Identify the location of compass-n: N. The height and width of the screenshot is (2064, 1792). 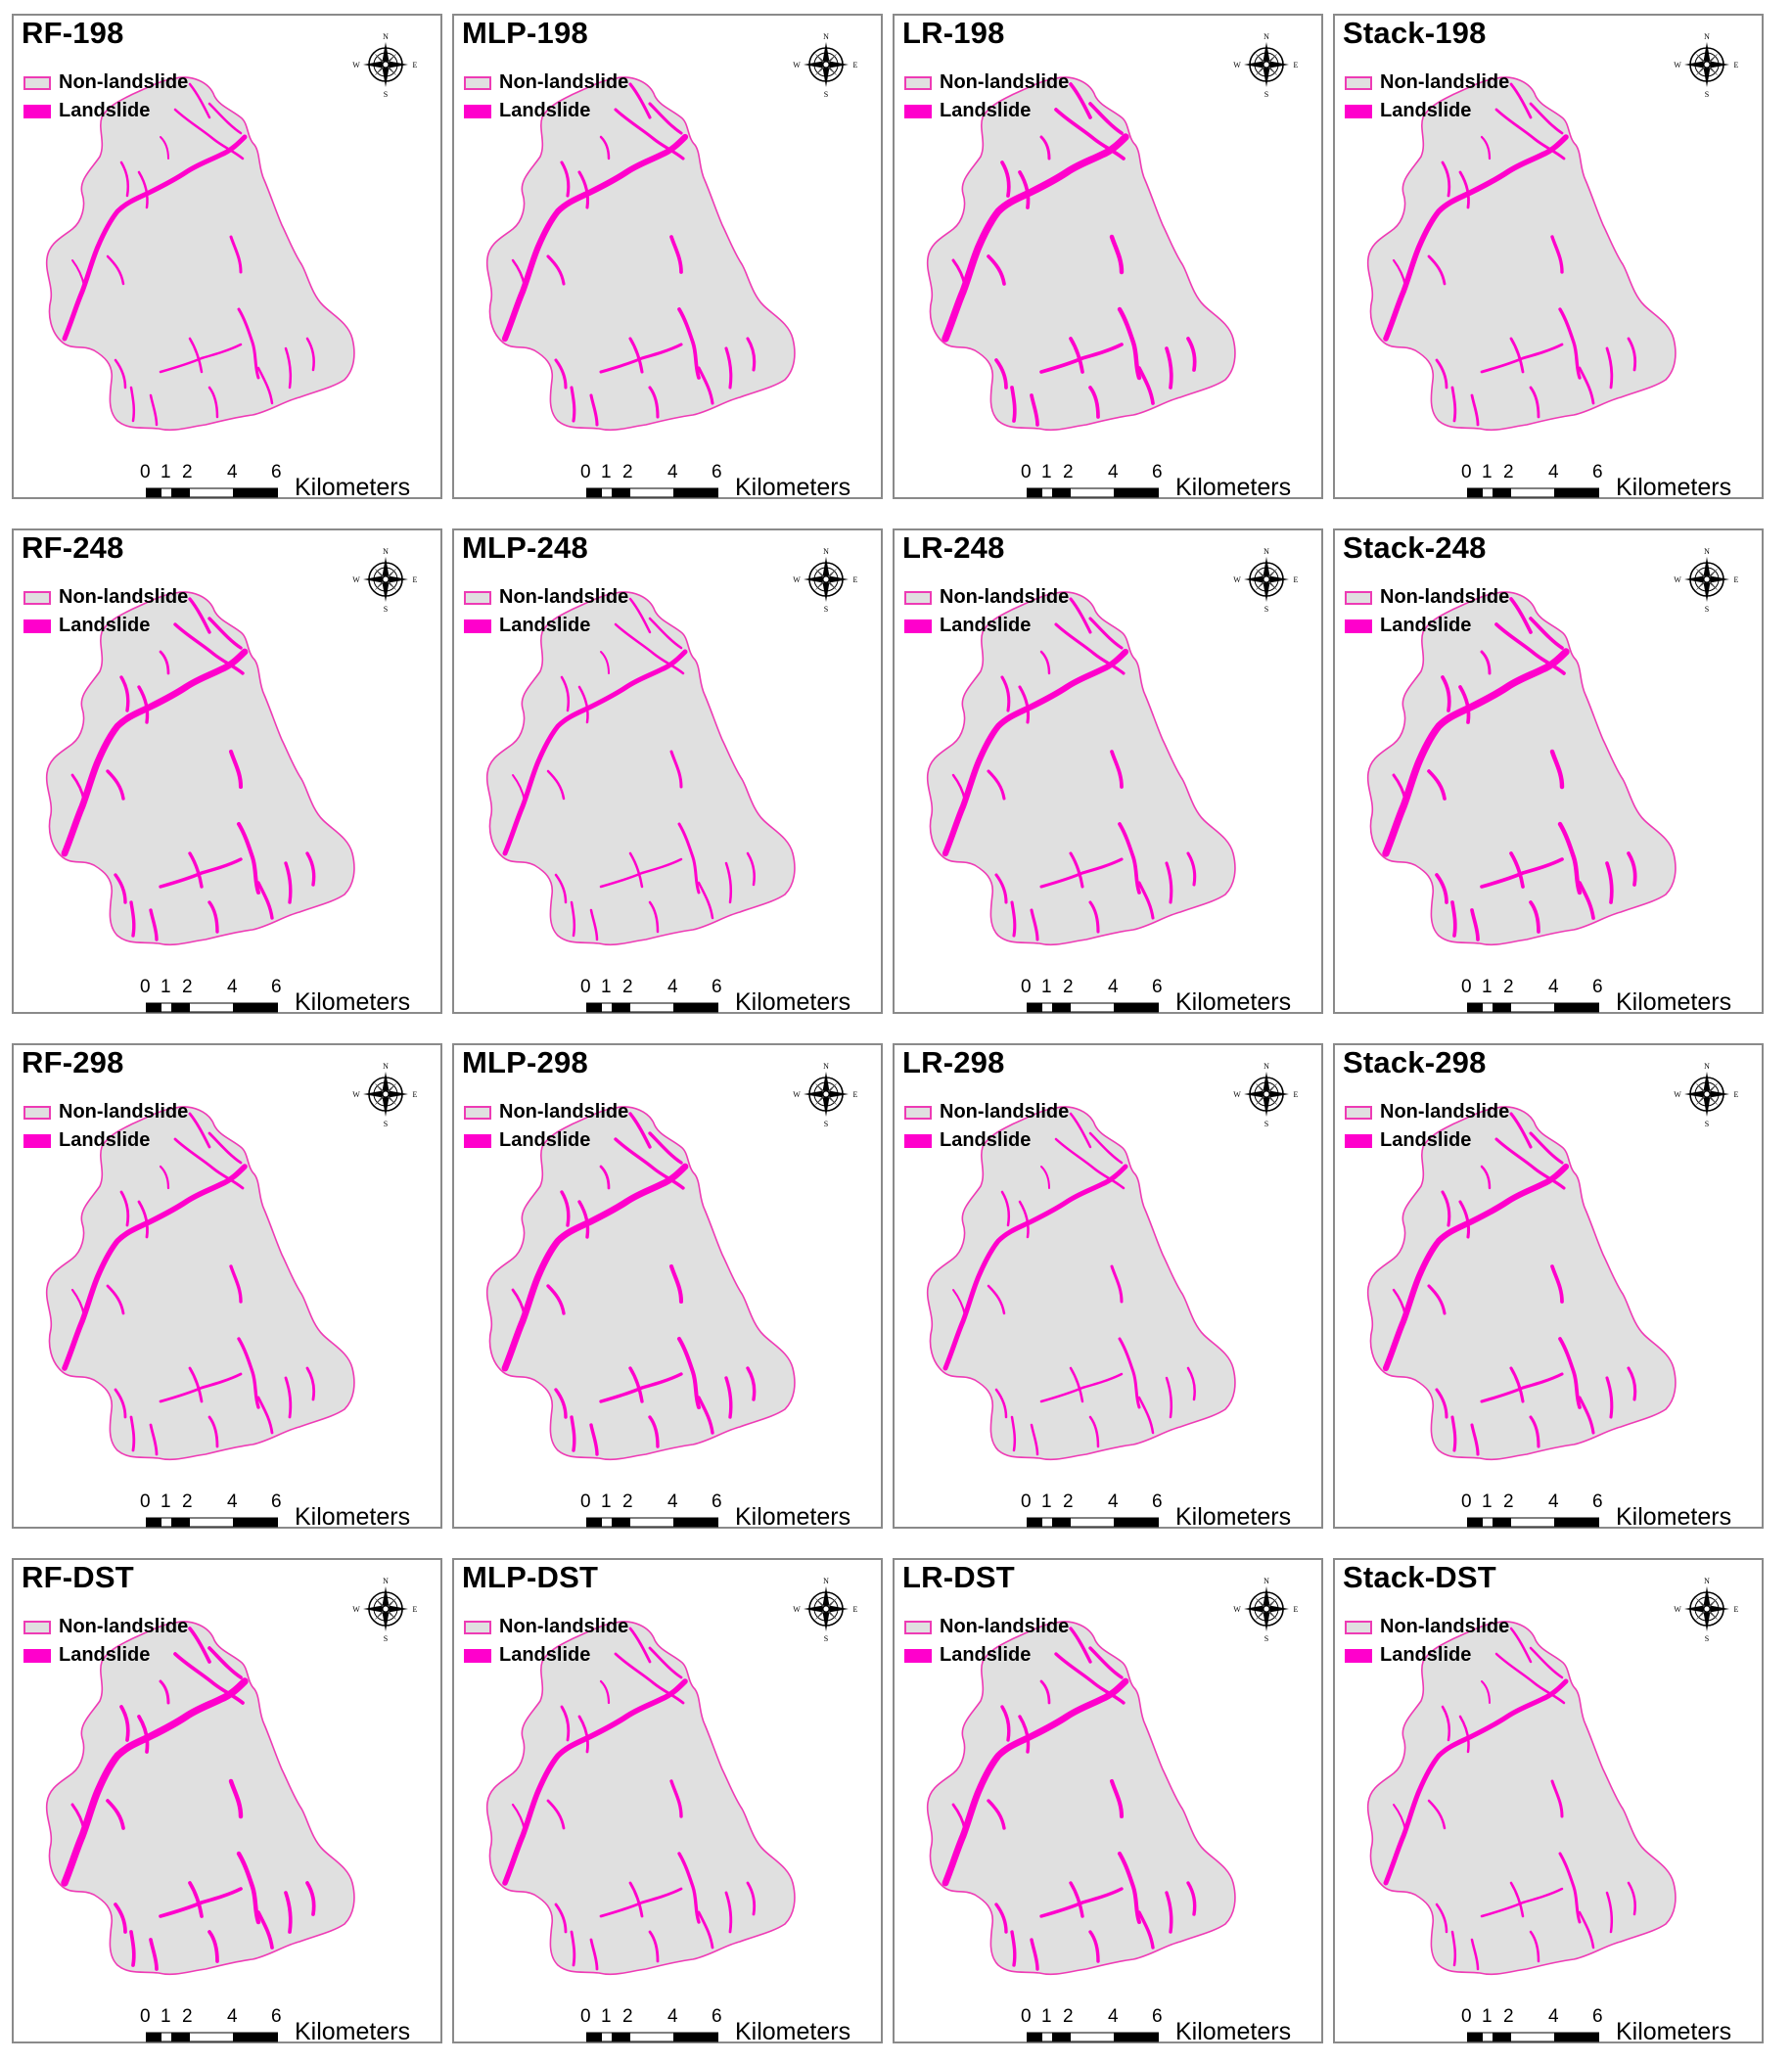
(1266, 1066).